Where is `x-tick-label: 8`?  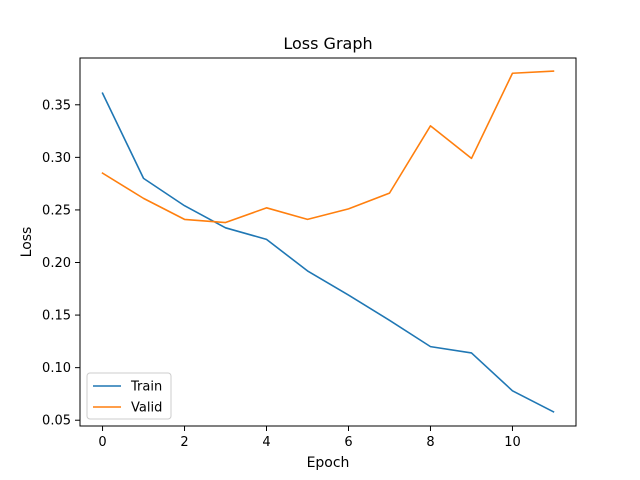
x-tick-label: 8 is located at coordinates (430, 442).